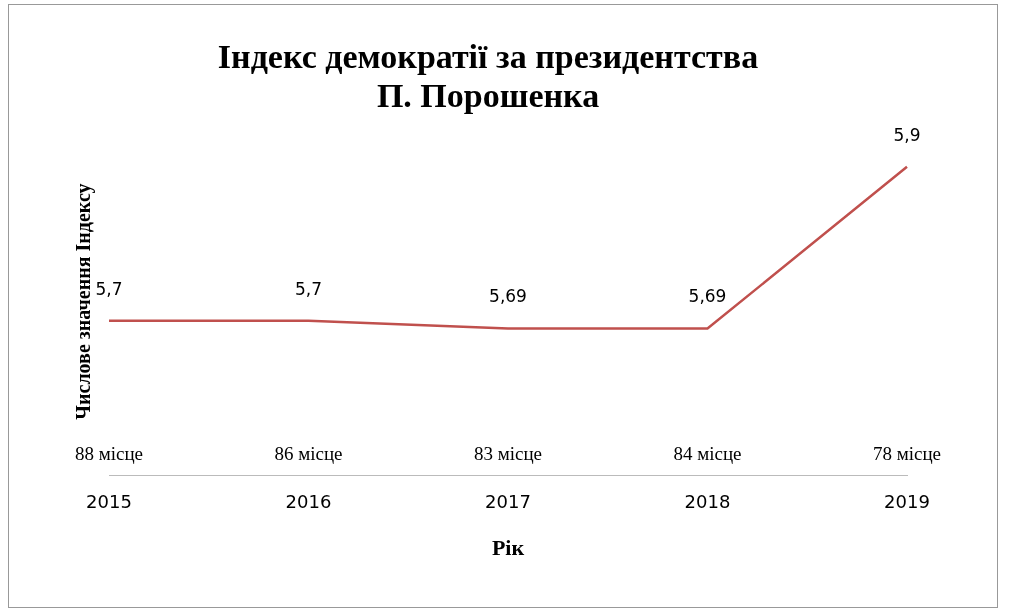  What do you see at coordinates (109, 454) in the screenshot?
I see `text: 88 місце` at bounding box center [109, 454].